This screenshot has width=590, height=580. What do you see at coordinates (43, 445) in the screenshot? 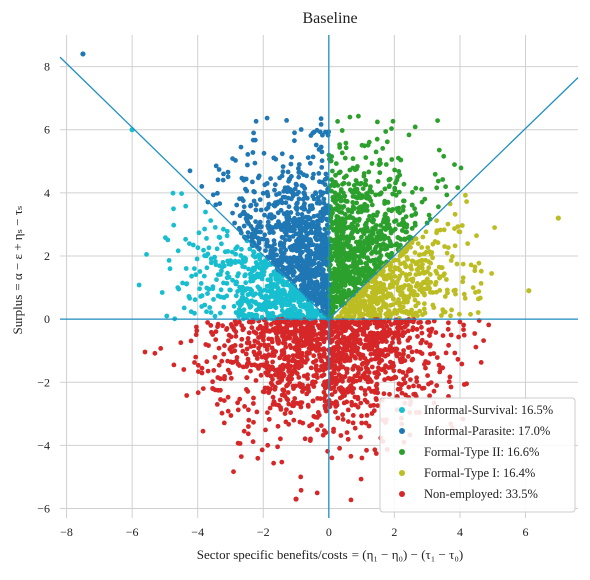
I see `y-tick-label: −4` at bounding box center [43, 445].